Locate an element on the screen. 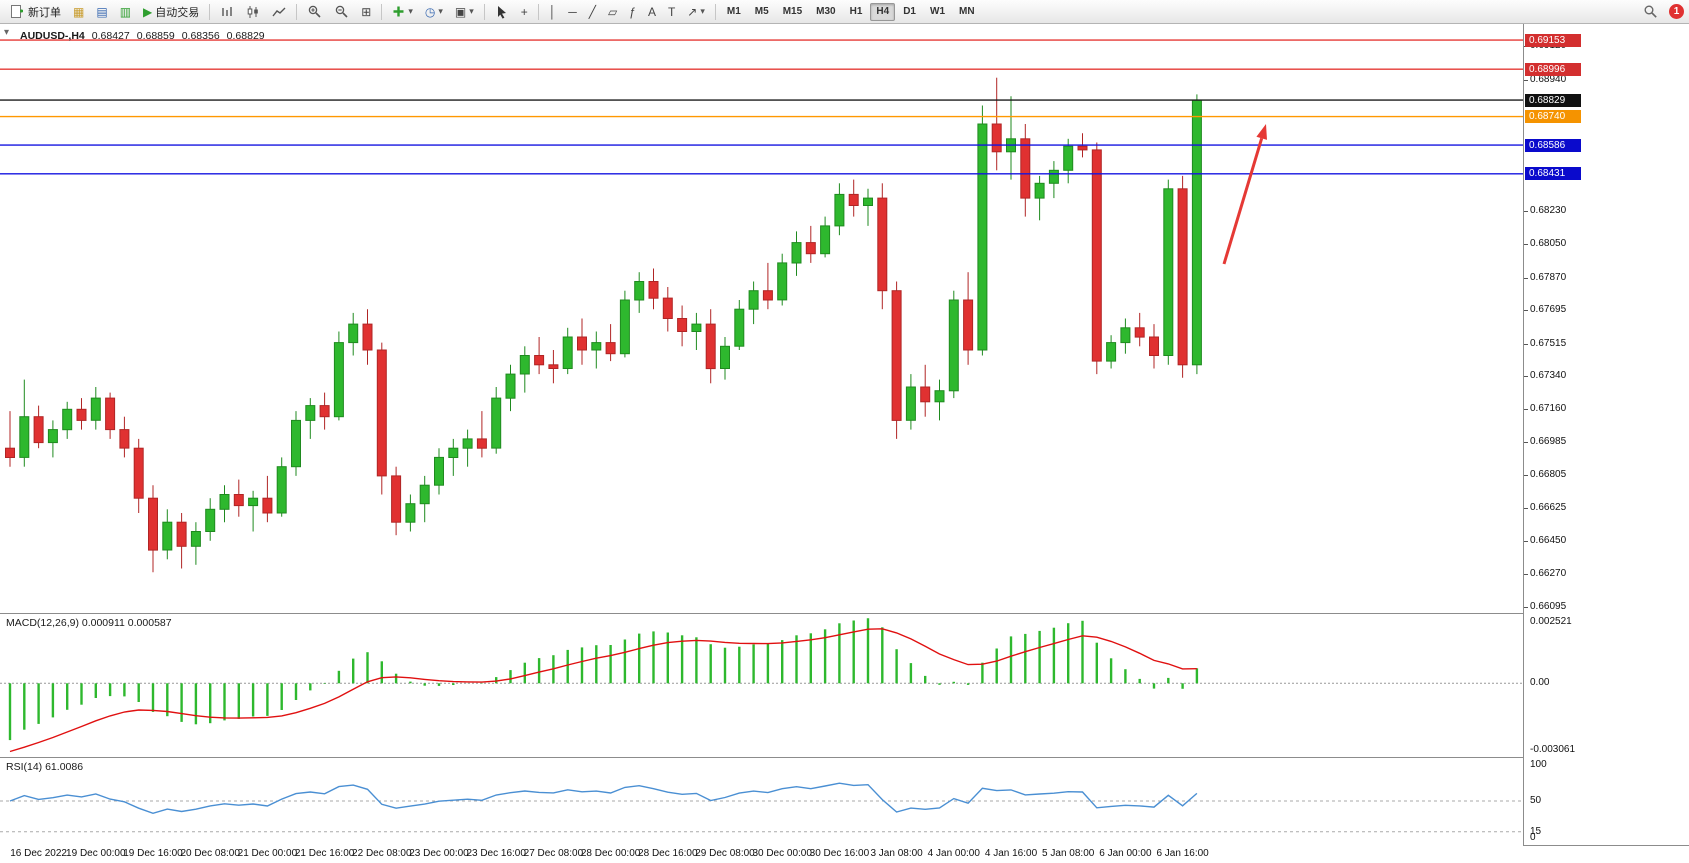  time-label: 21 Dec 16:00 is located at coordinates (324, 853).